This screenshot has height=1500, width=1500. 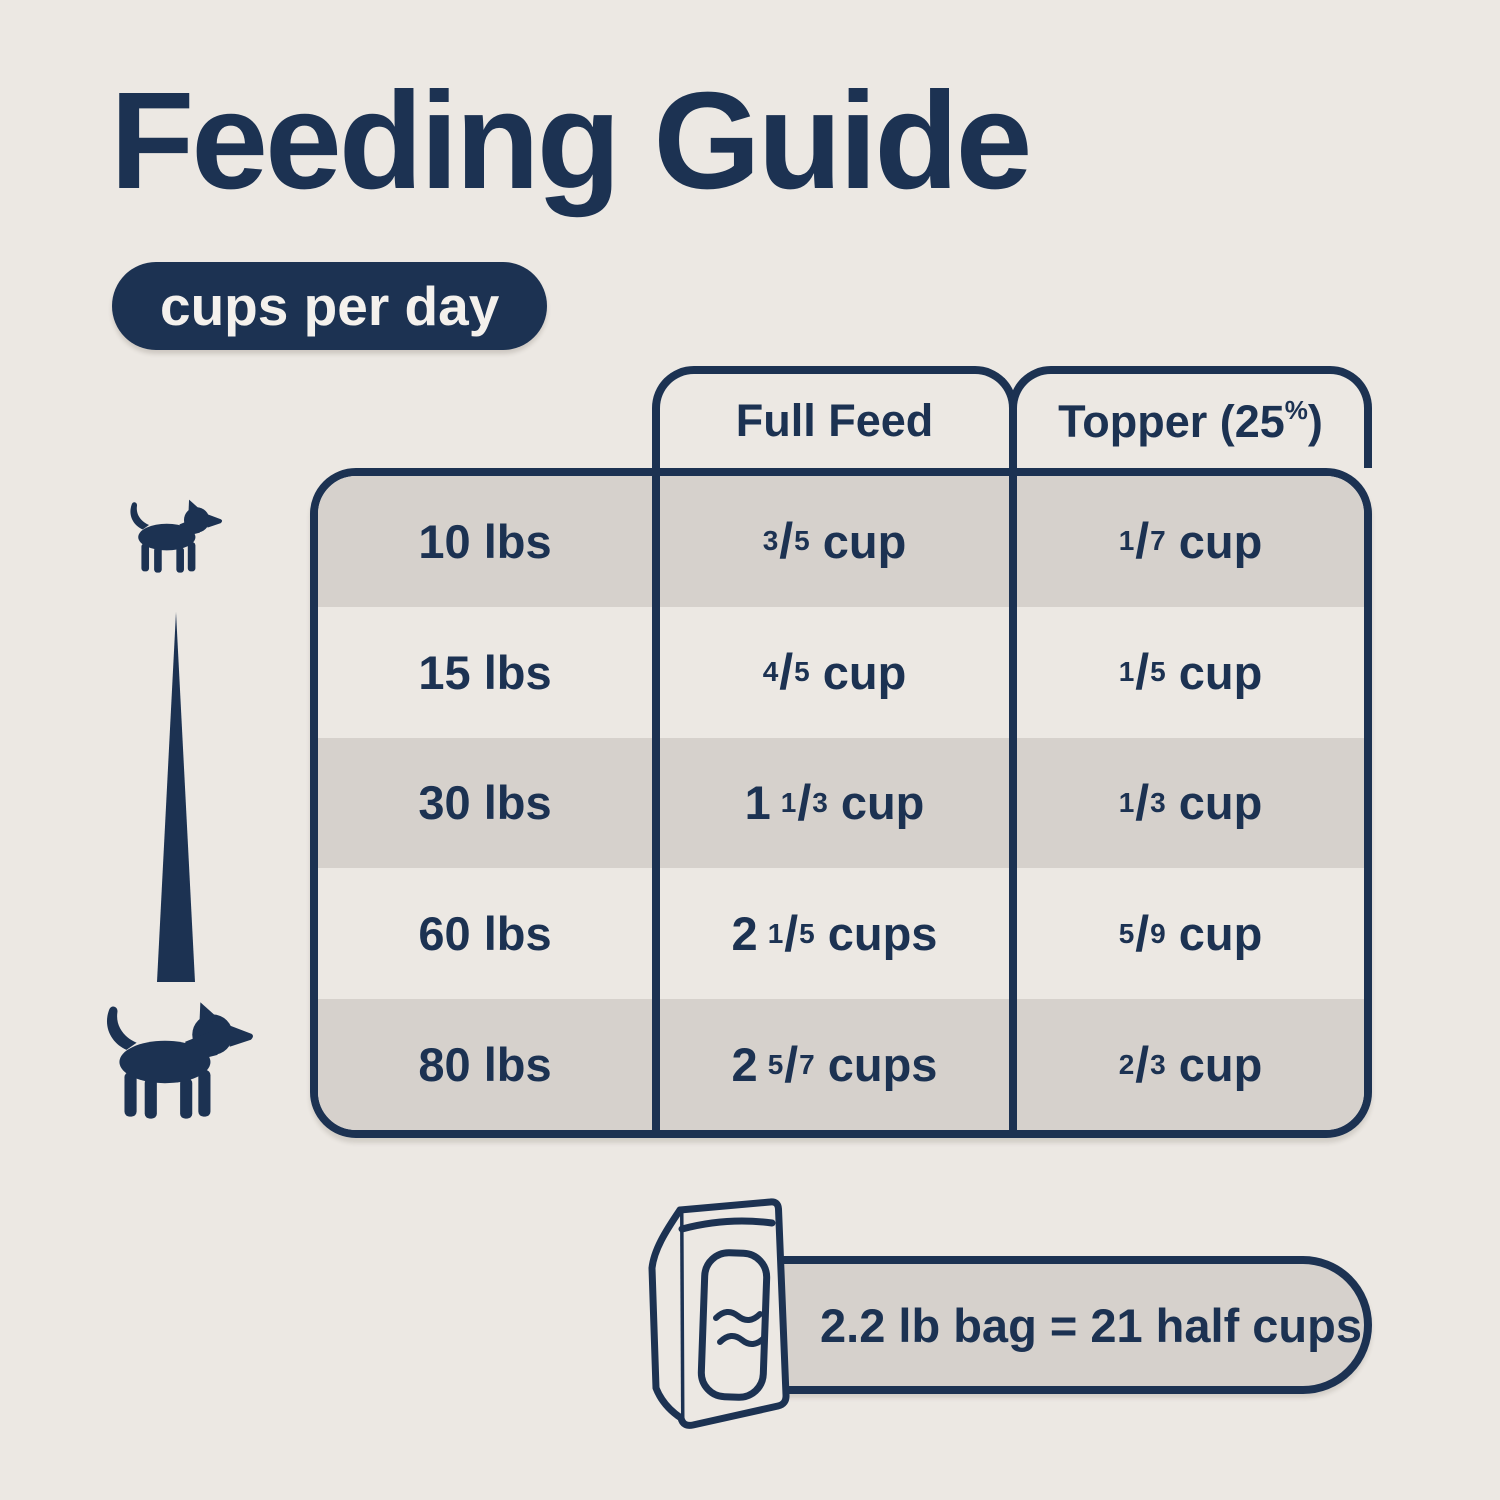 What do you see at coordinates (830, 1064) in the screenshot?
I see `full-feed-value-cell: 2 5/7 cups` at bounding box center [830, 1064].